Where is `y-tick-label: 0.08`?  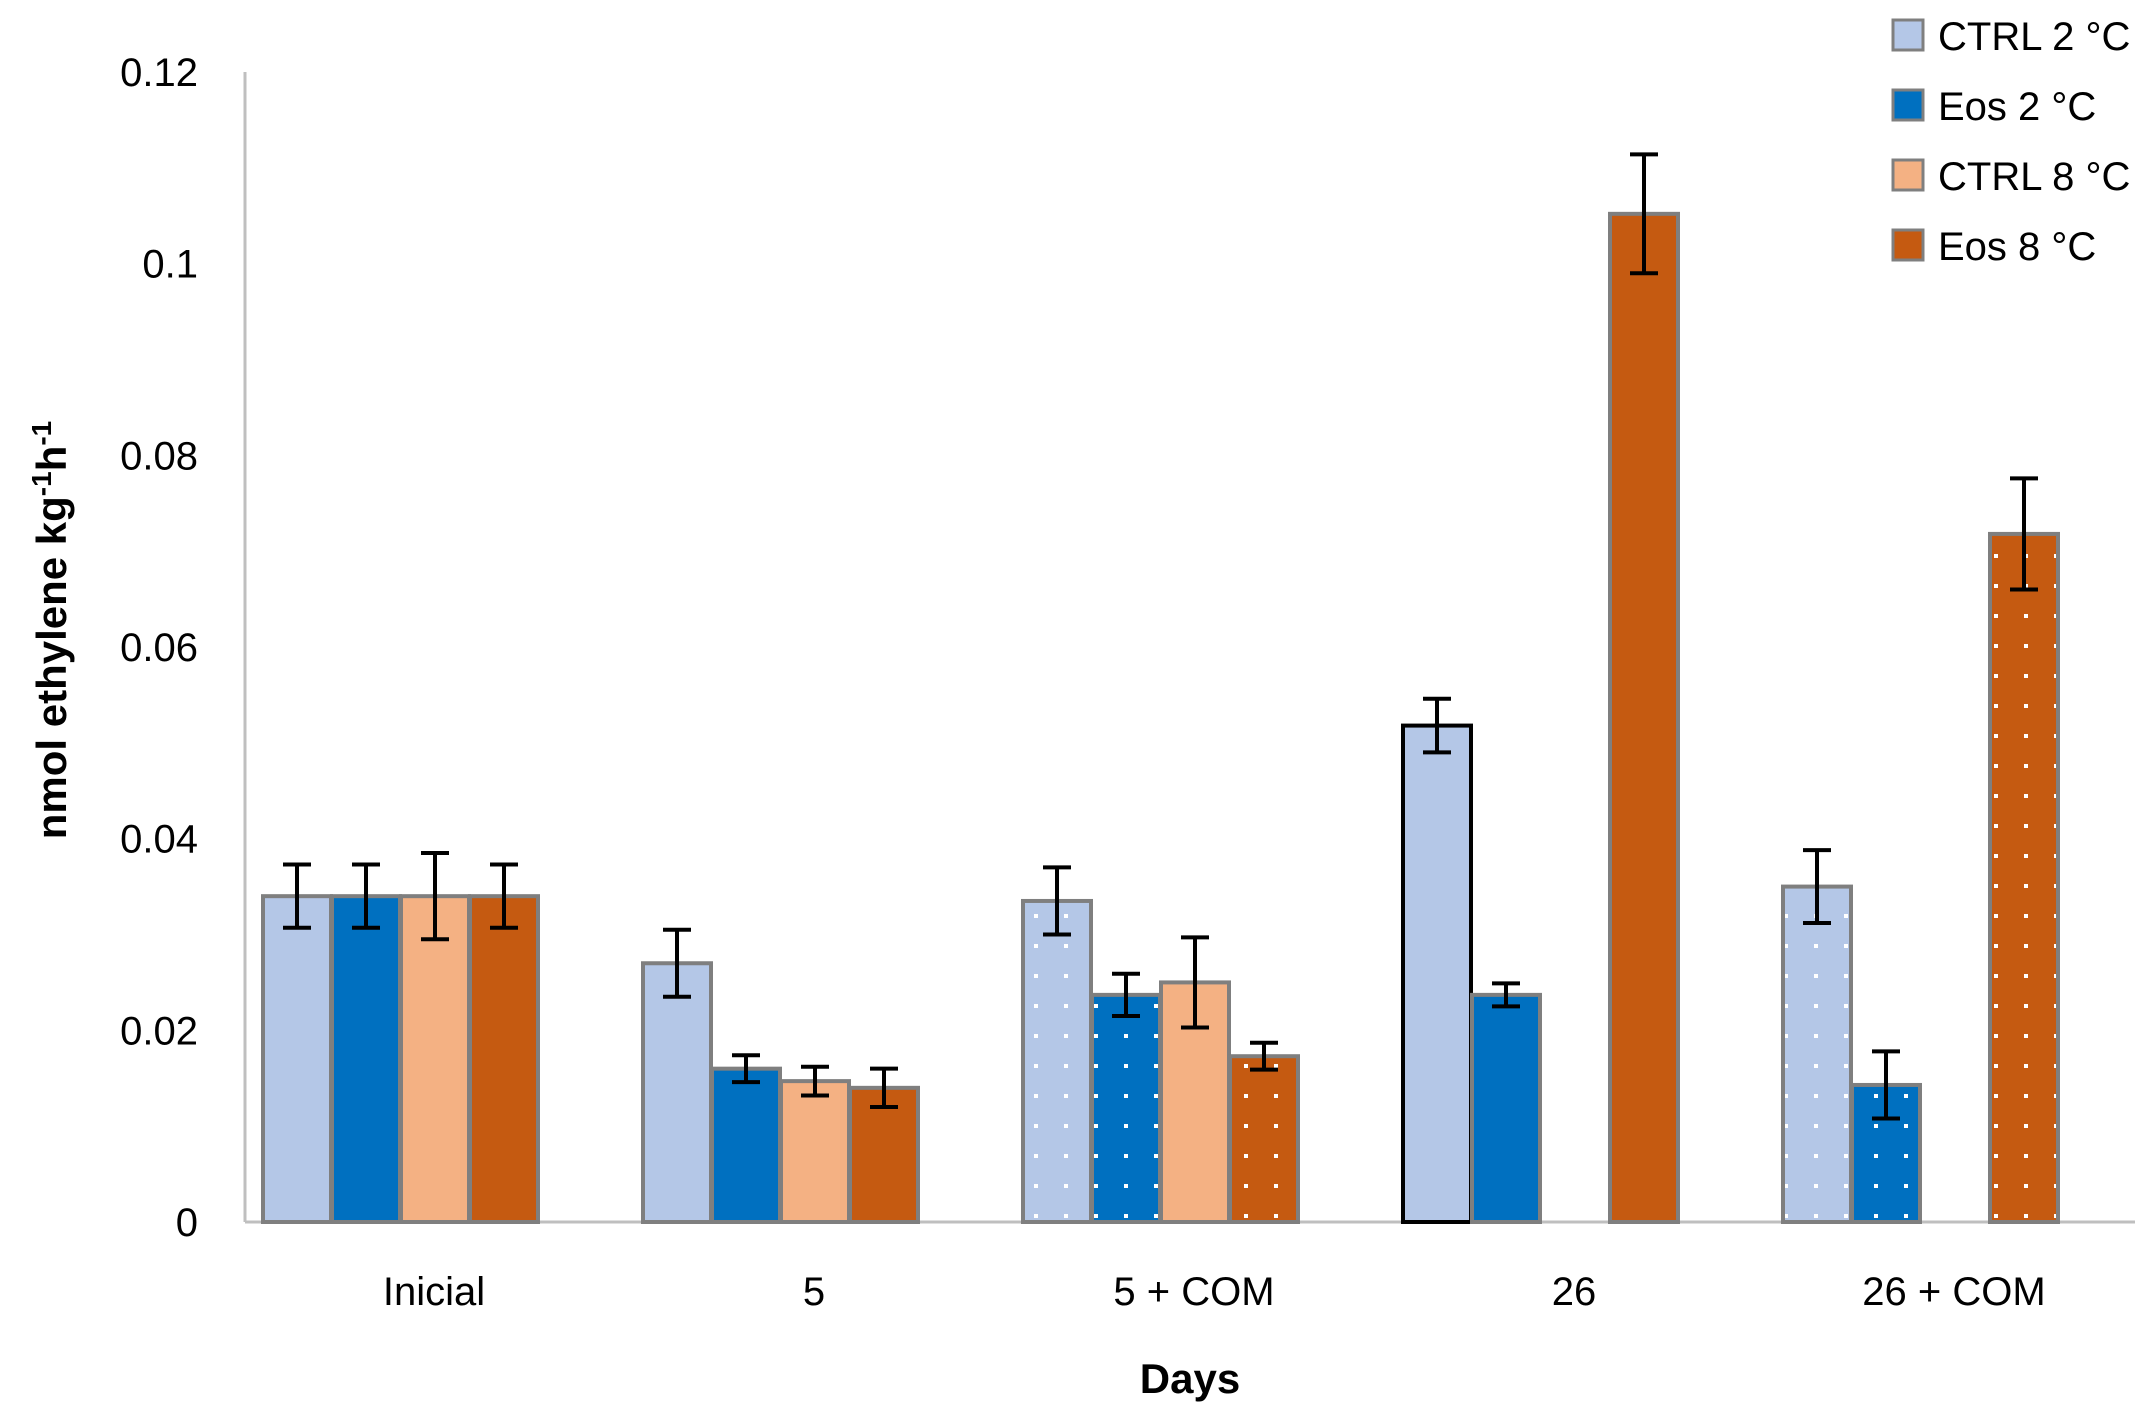 y-tick-label: 0.08 is located at coordinates (159, 456).